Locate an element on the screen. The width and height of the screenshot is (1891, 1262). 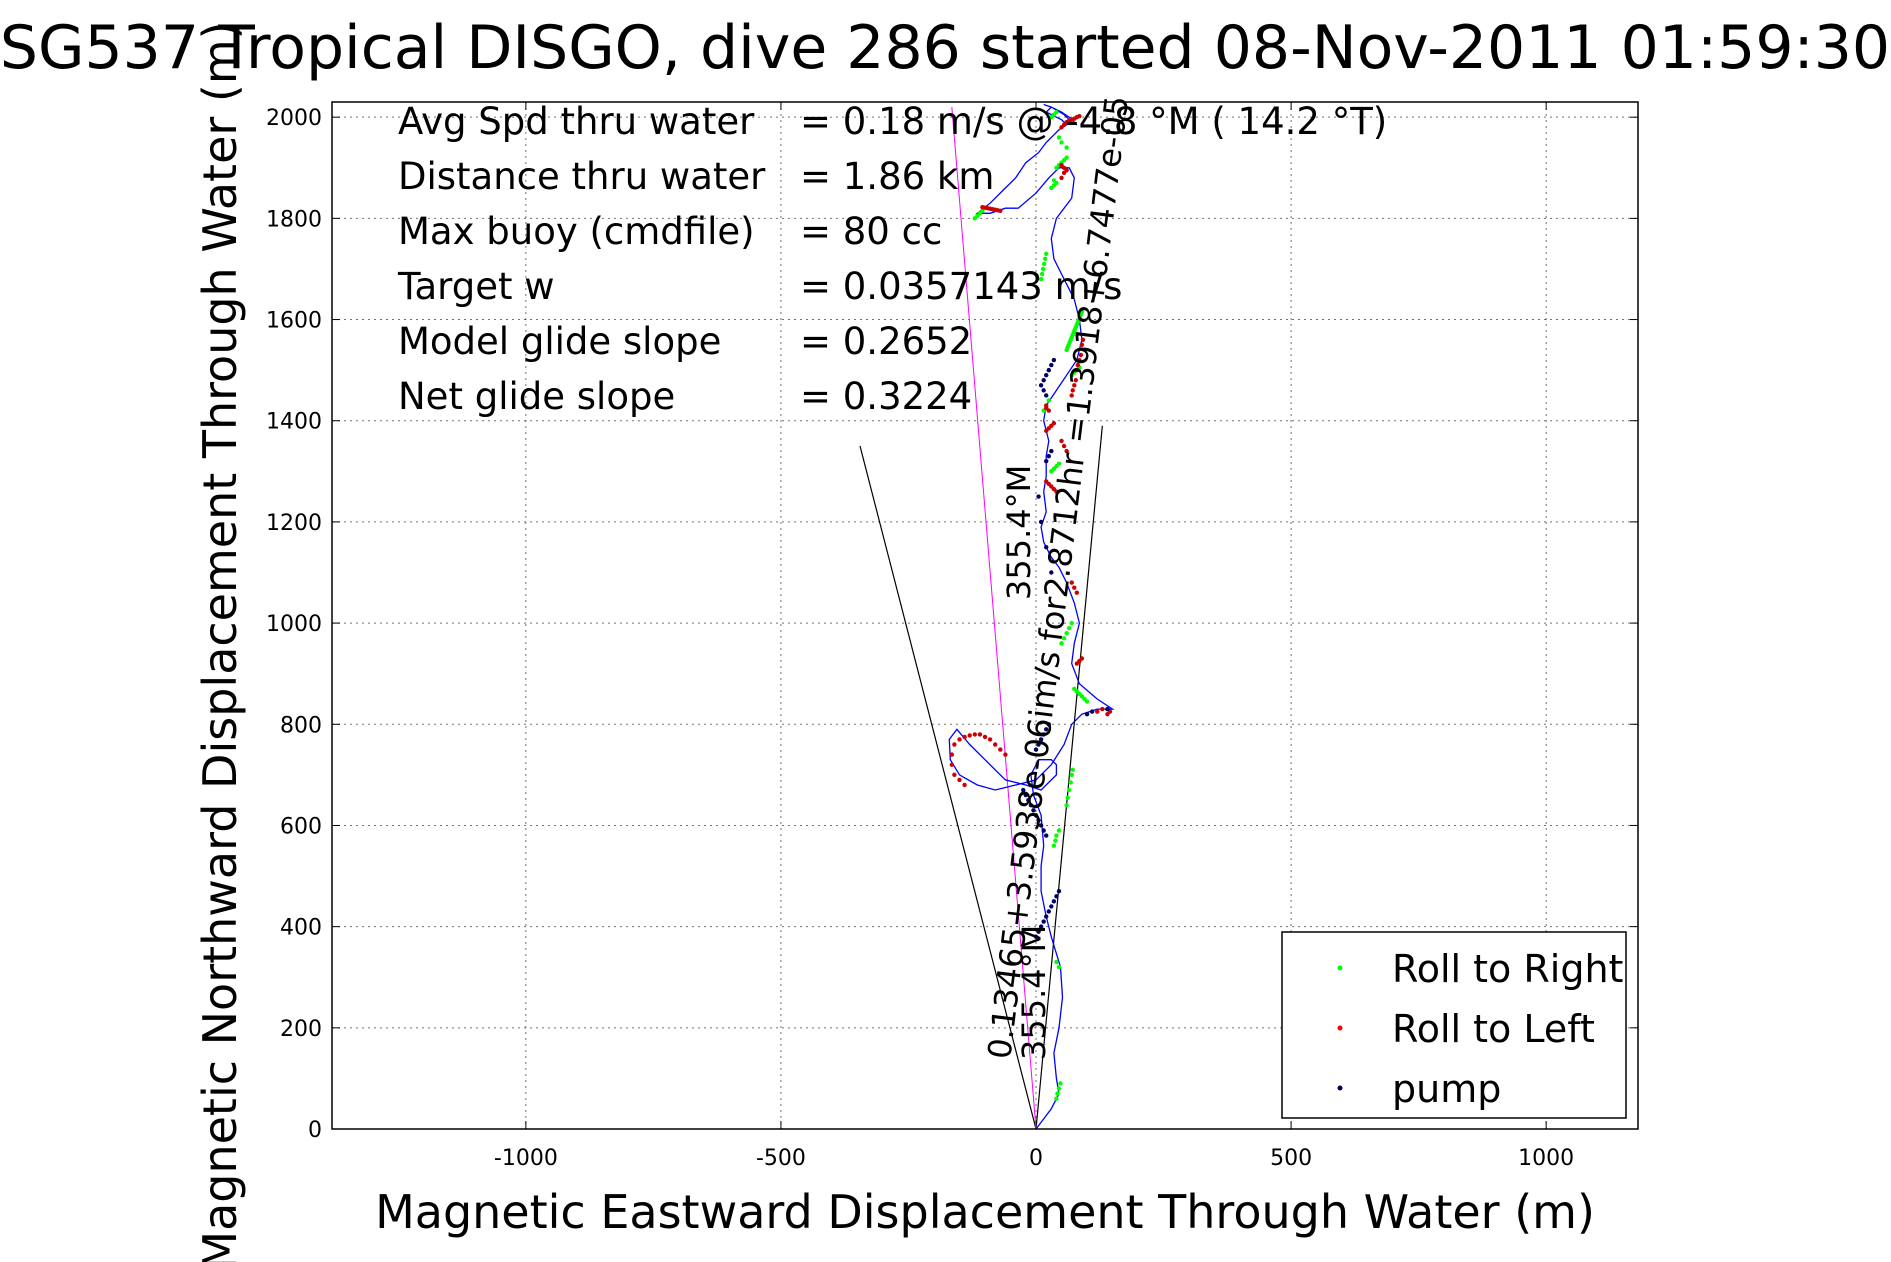
y-tick-label: 400 is located at coordinates (301, 928).